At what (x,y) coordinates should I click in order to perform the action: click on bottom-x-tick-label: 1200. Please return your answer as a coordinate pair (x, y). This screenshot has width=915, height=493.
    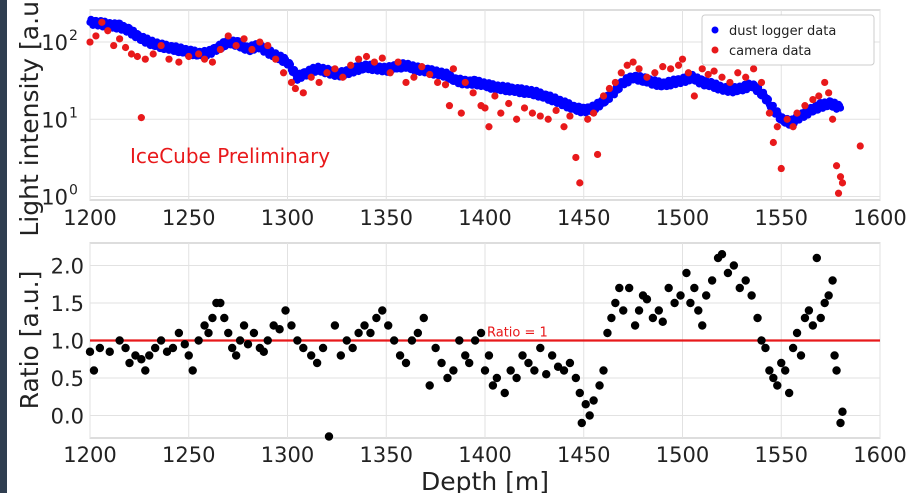
    Looking at the image, I should click on (89, 455).